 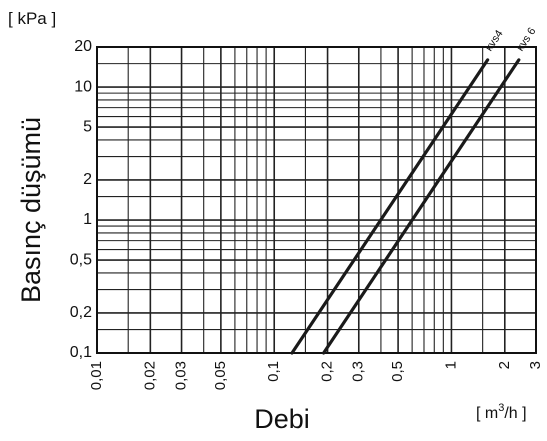 I want to click on x-tick-label: 3, so click(x=535, y=365).